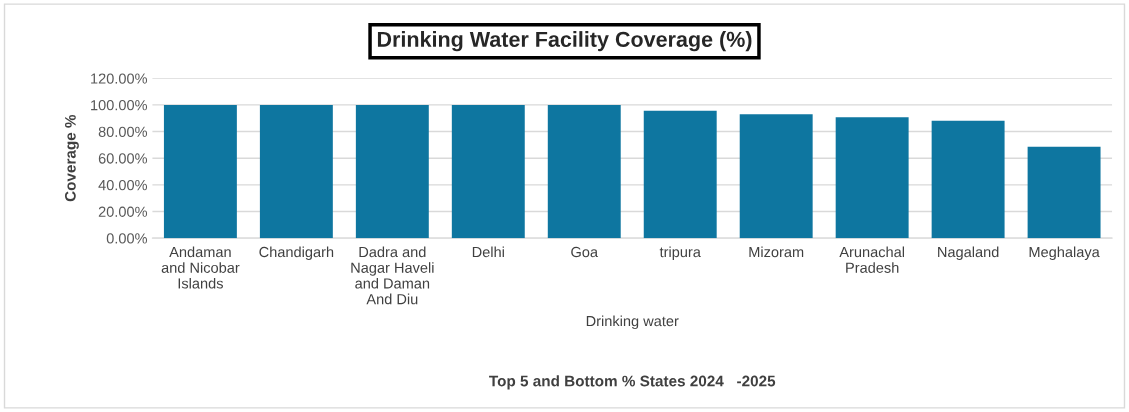  Describe the element at coordinates (564, 41) in the screenshot. I see `chart-title: Drinking Water Facility Coverage (%)` at that location.